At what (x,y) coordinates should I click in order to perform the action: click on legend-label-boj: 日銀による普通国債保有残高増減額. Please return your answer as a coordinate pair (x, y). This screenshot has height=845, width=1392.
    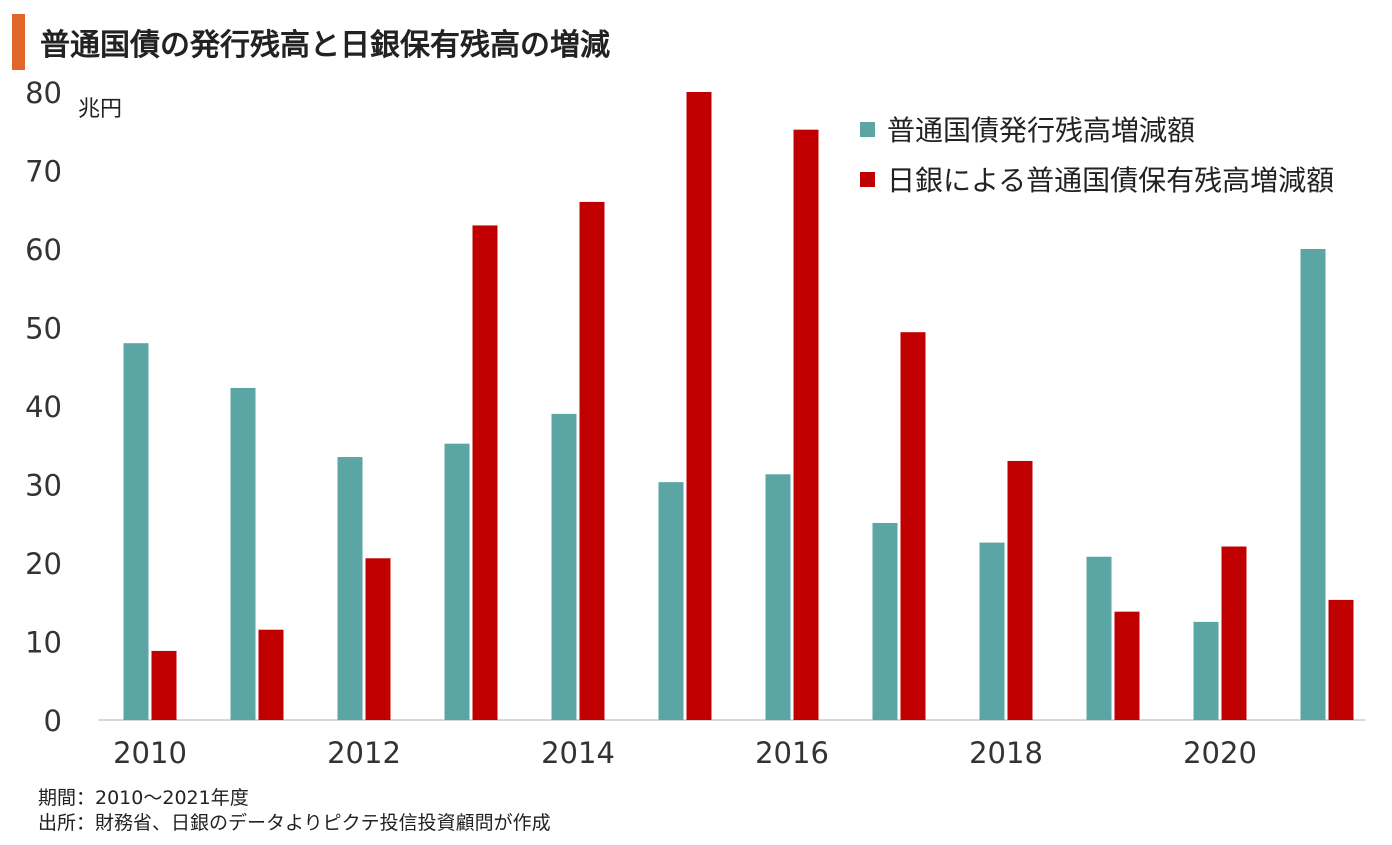
    Looking at the image, I should click on (1111, 180).